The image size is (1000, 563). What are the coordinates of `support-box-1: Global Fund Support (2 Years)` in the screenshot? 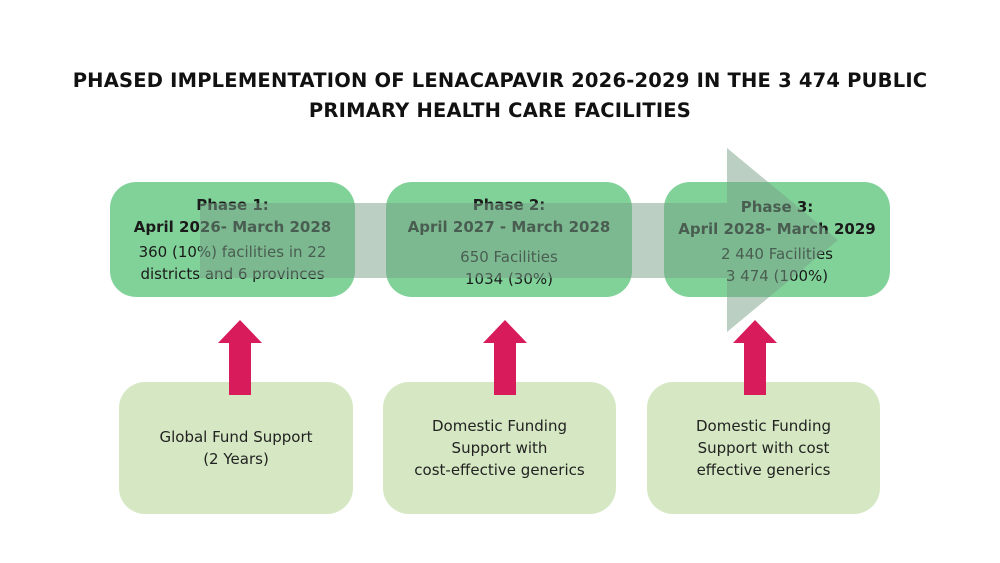 It's located at (236, 448).